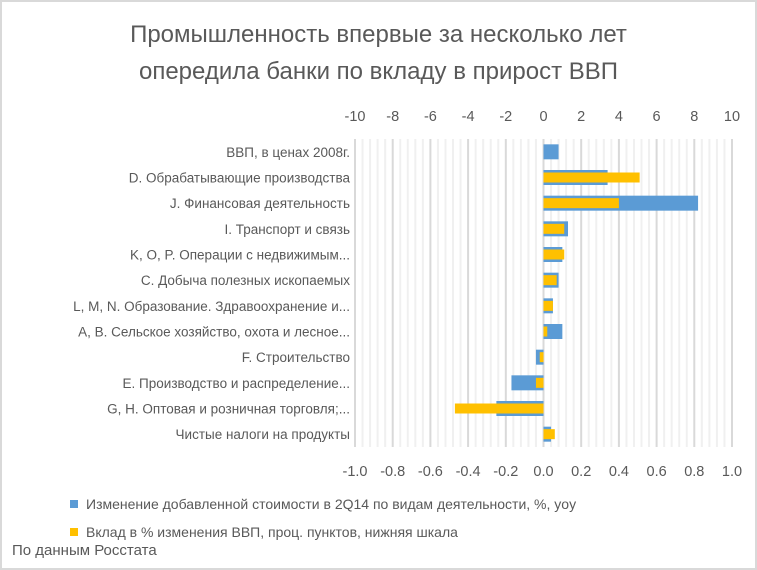 The width and height of the screenshot is (757, 570). I want to click on top-axis-tick-label: 8, so click(694, 117).